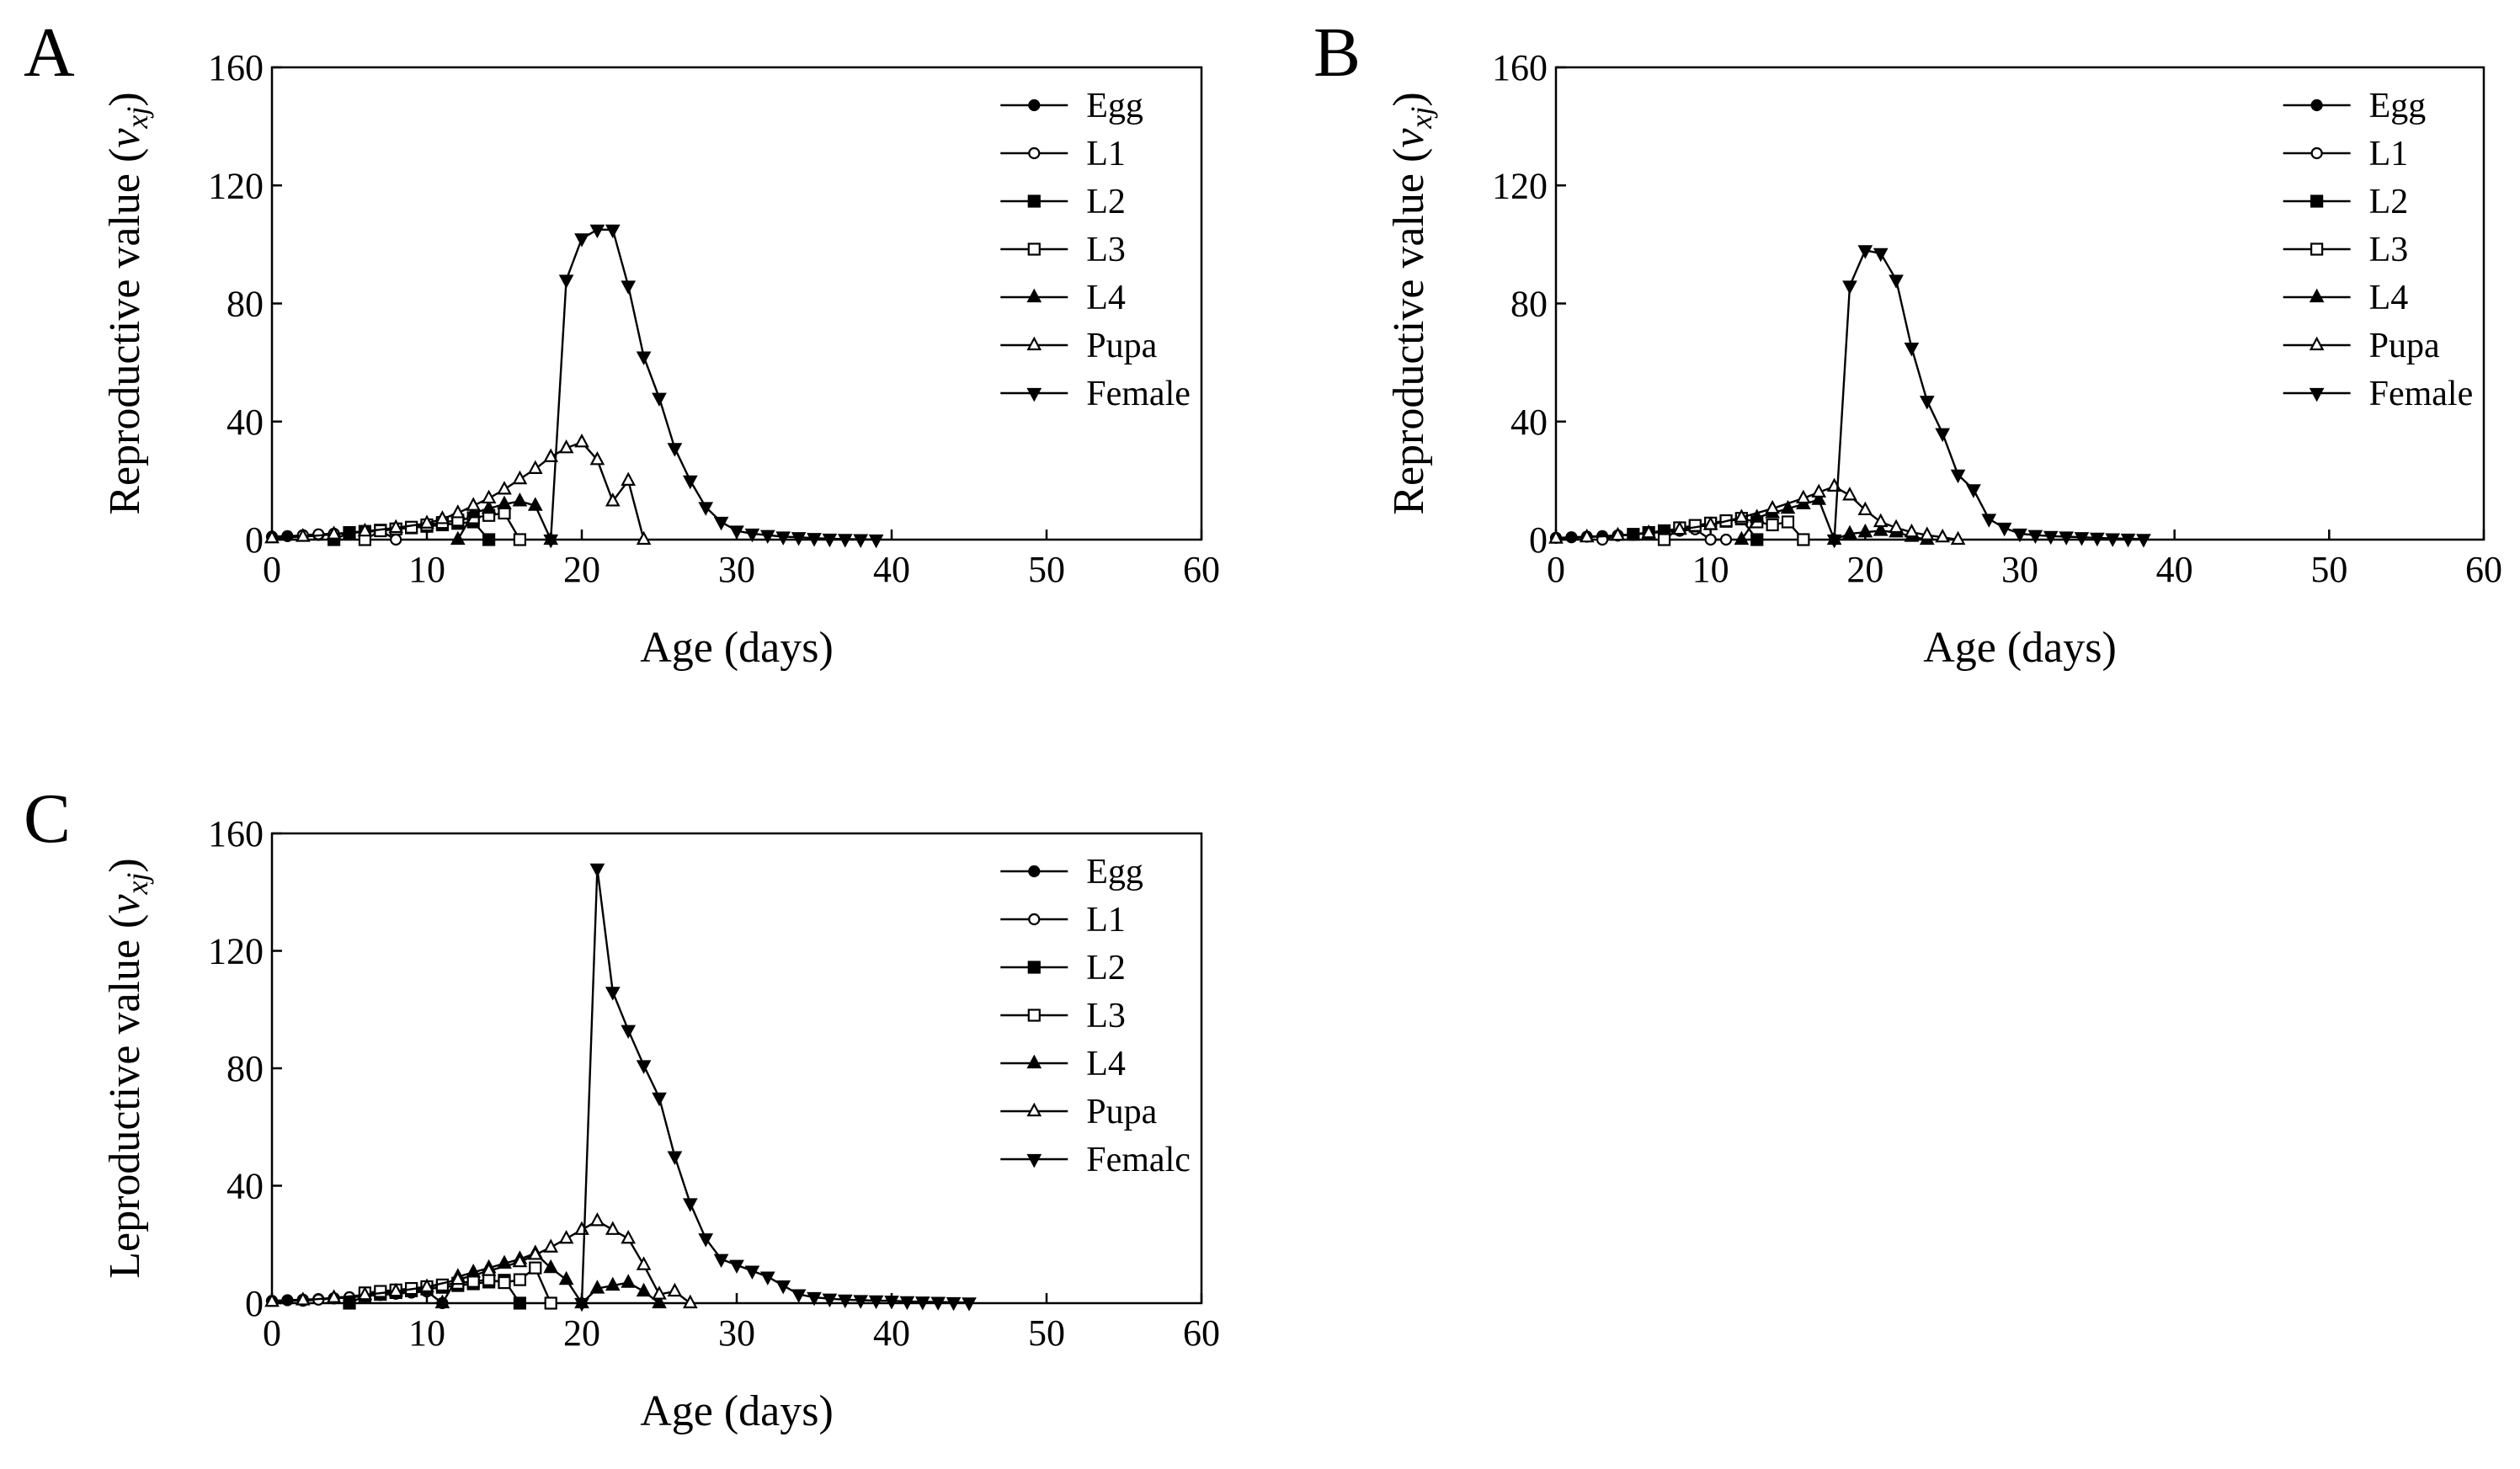 The height and width of the screenshot is (1469, 2520). What do you see at coordinates (550, 1277) in the screenshot?
I see `series-l4` at bounding box center [550, 1277].